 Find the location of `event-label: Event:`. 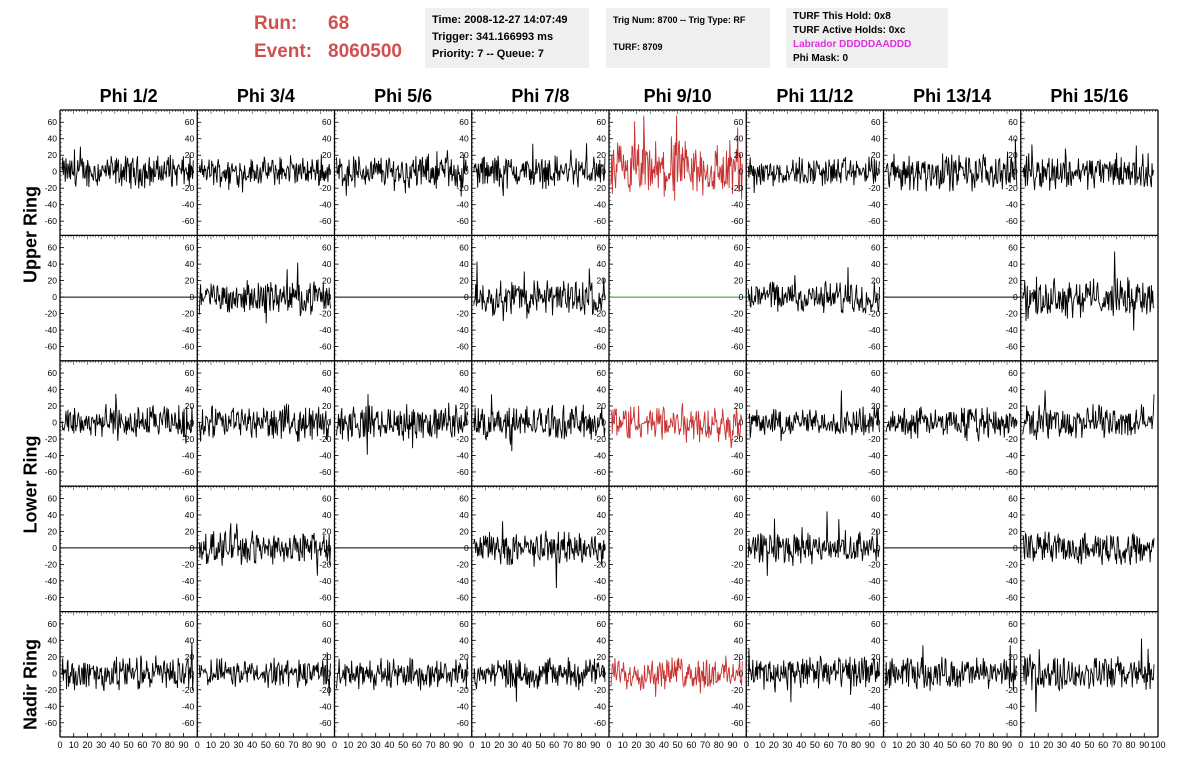

event-label: Event: is located at coordinates (283, 51).